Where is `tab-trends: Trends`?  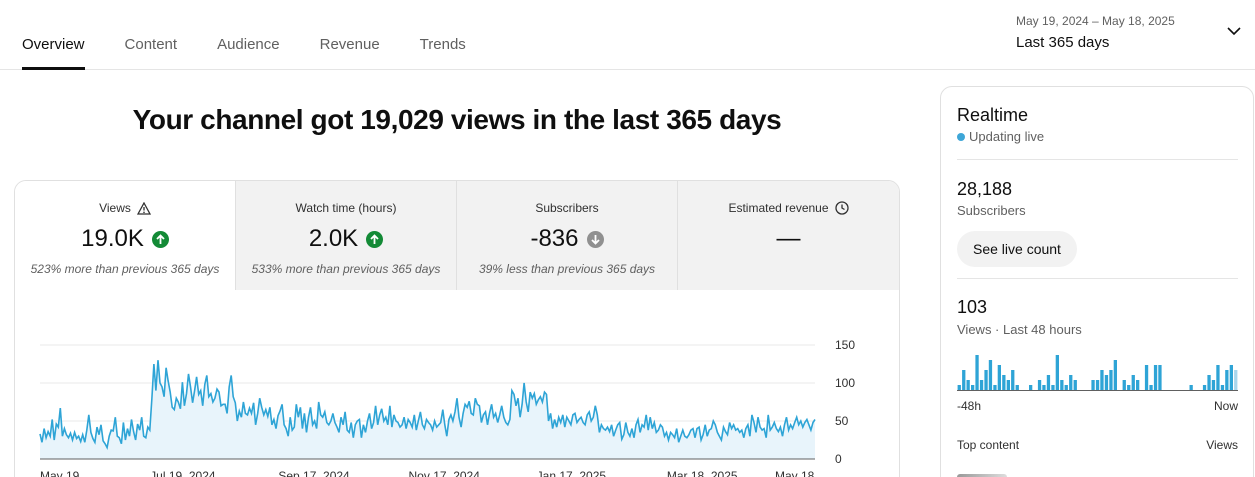 tab-trends: Trends is located at coordinates (442, 44).